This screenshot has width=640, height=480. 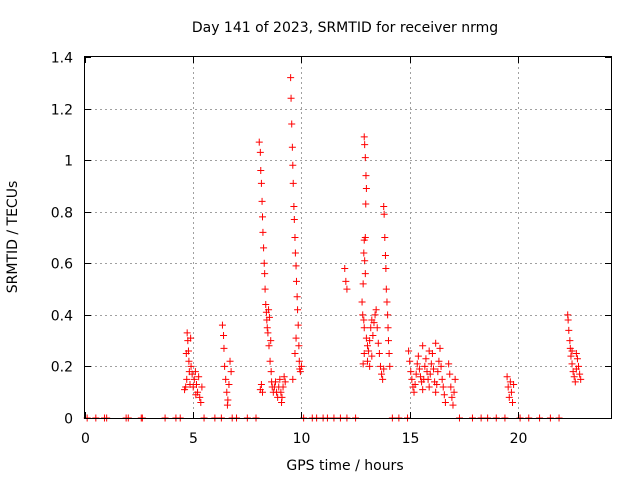 What do you see at coordinates (344, 466) in the screenshot?
I see `x-axis-label: GPS time / hours` at bounding box center [344, 466].